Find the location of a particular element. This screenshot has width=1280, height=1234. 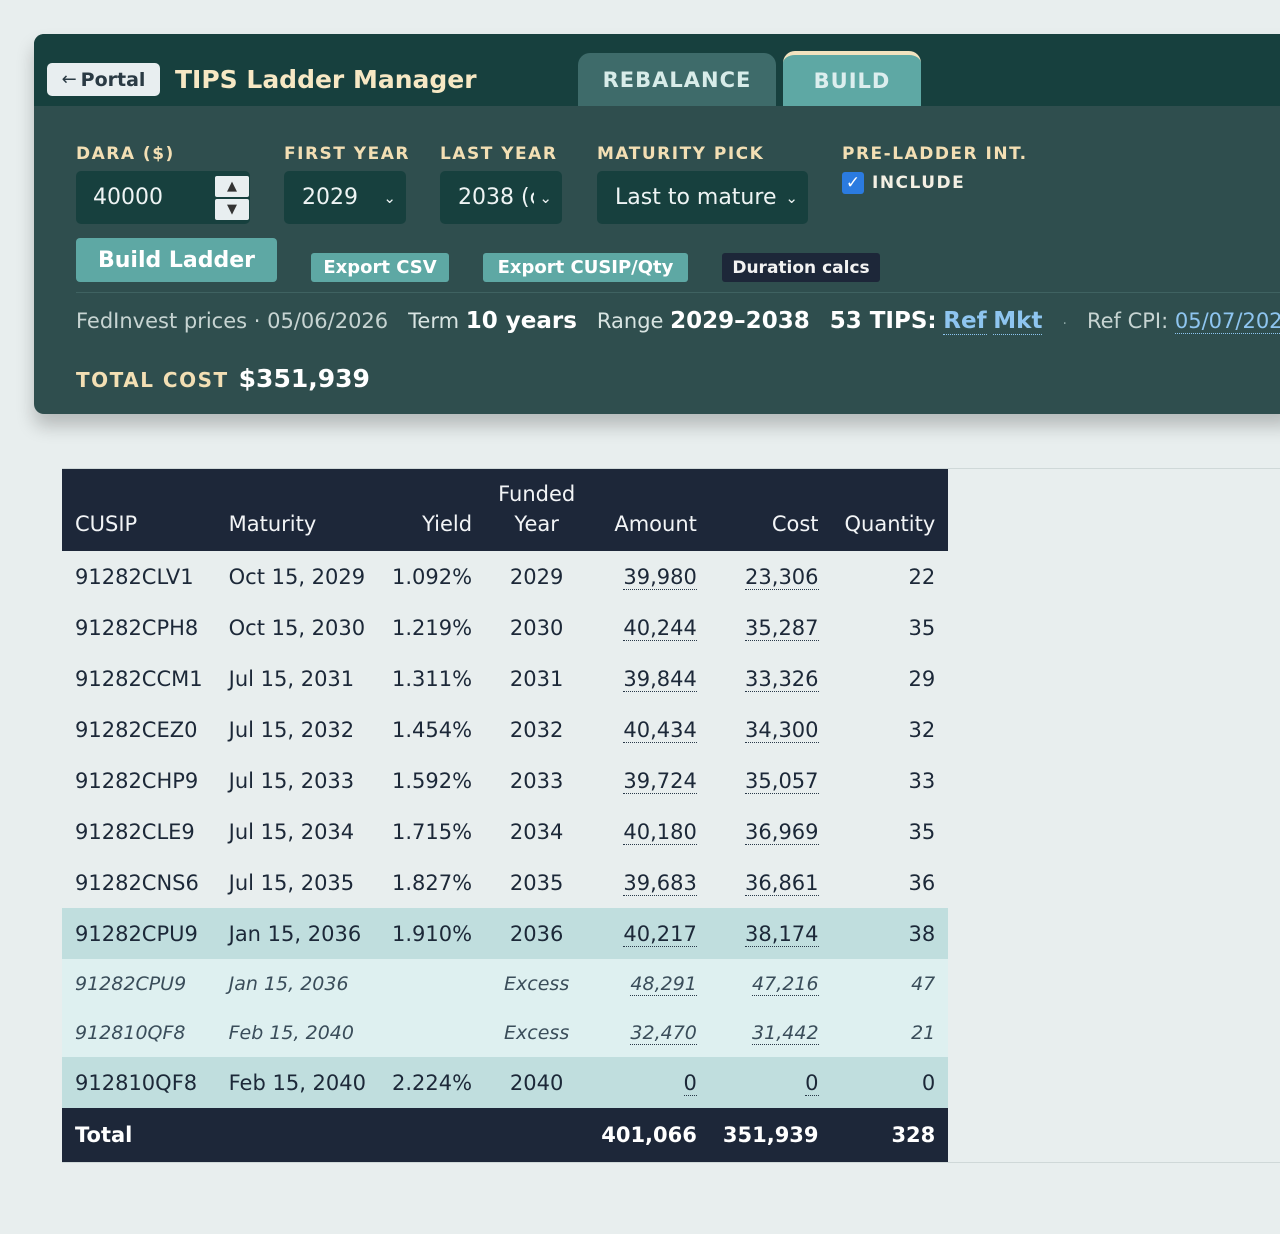

ref-cpi-label: Ref CPI: is located at coordinates (1127, 321).